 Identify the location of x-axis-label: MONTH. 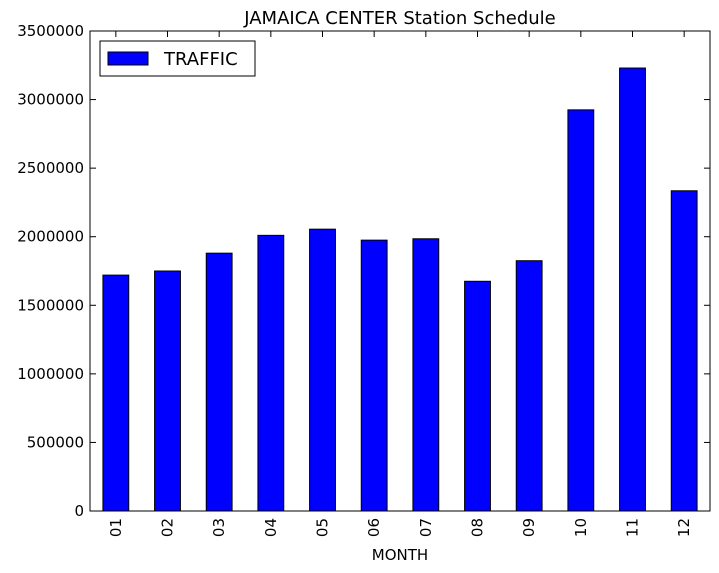
(400, 555).